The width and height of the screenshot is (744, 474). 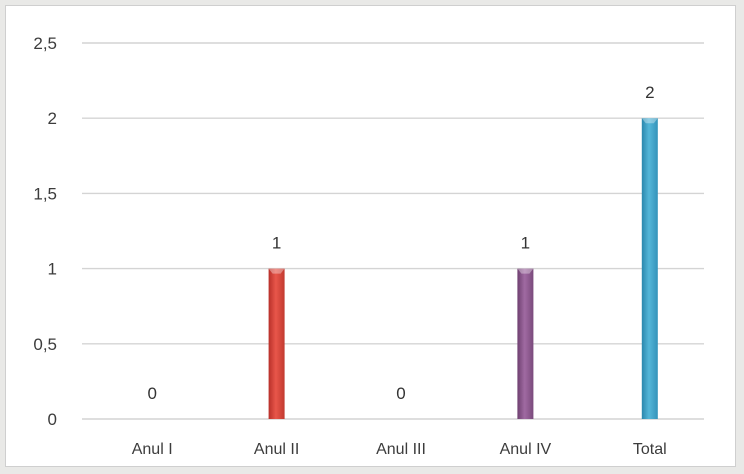 I want to click on x-category-label: Anul III, so click(x=401, y=449).